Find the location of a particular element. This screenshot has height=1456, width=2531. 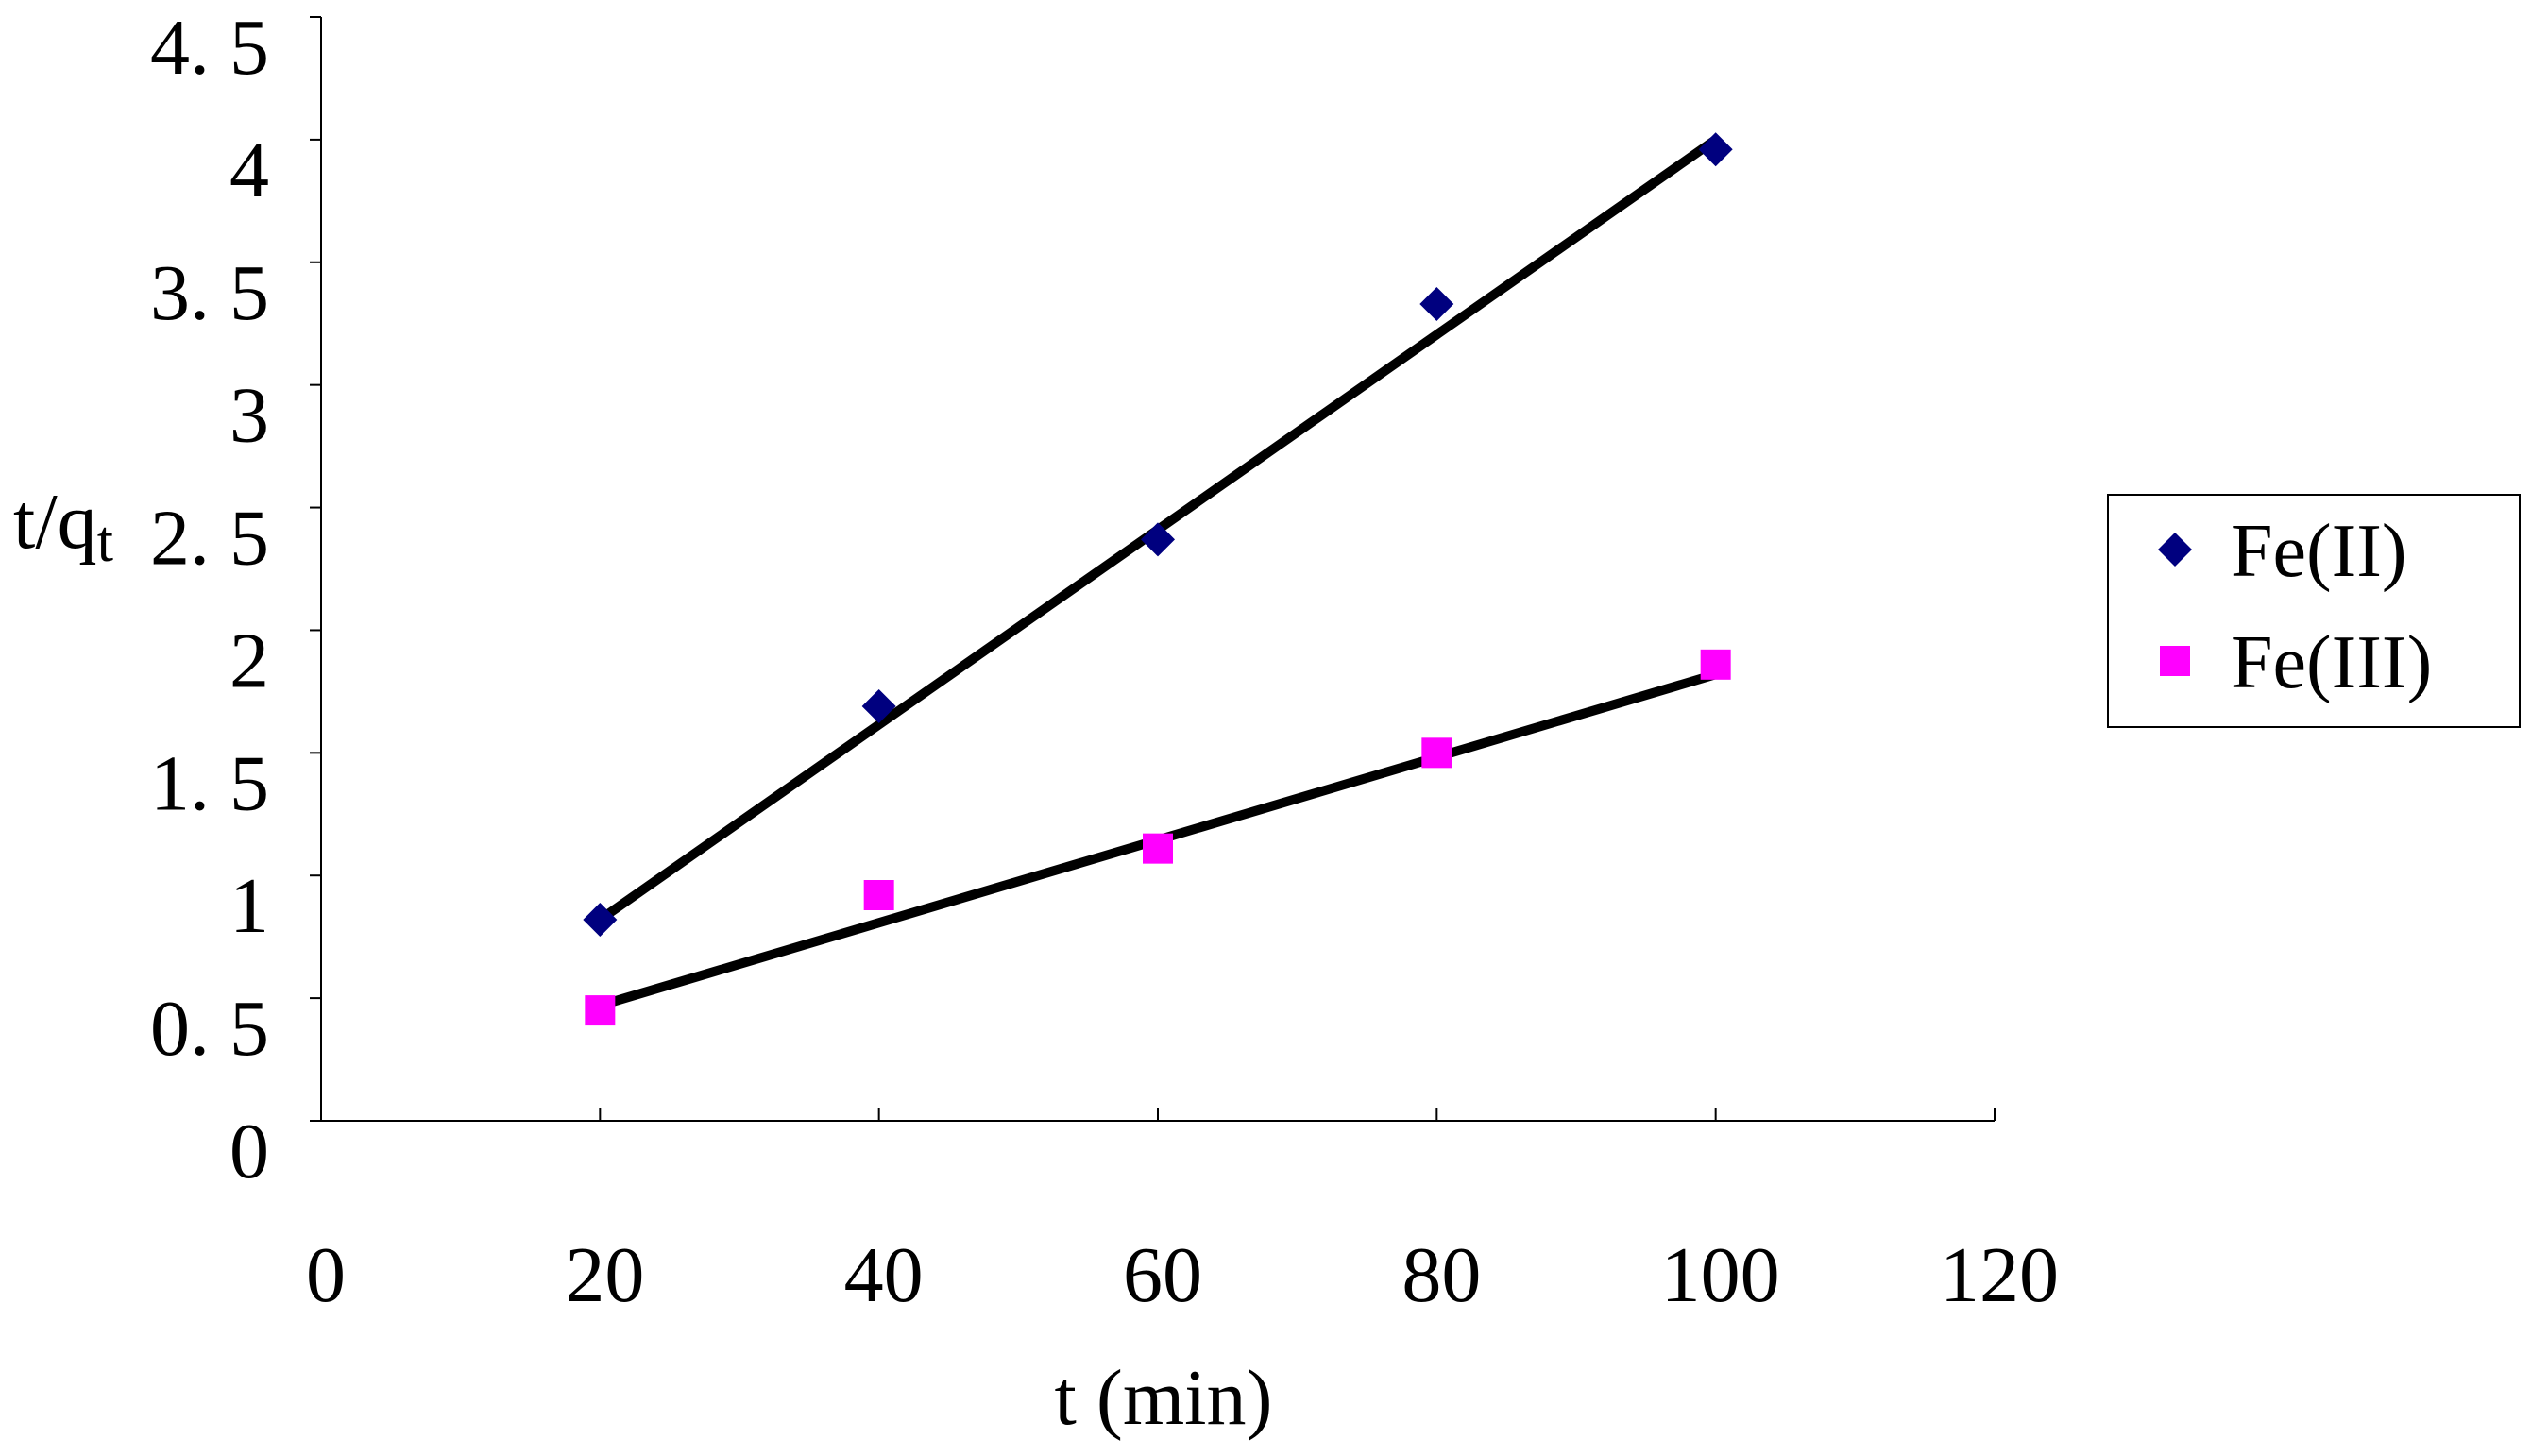

legend-box is located at coordinates (2314, 611).